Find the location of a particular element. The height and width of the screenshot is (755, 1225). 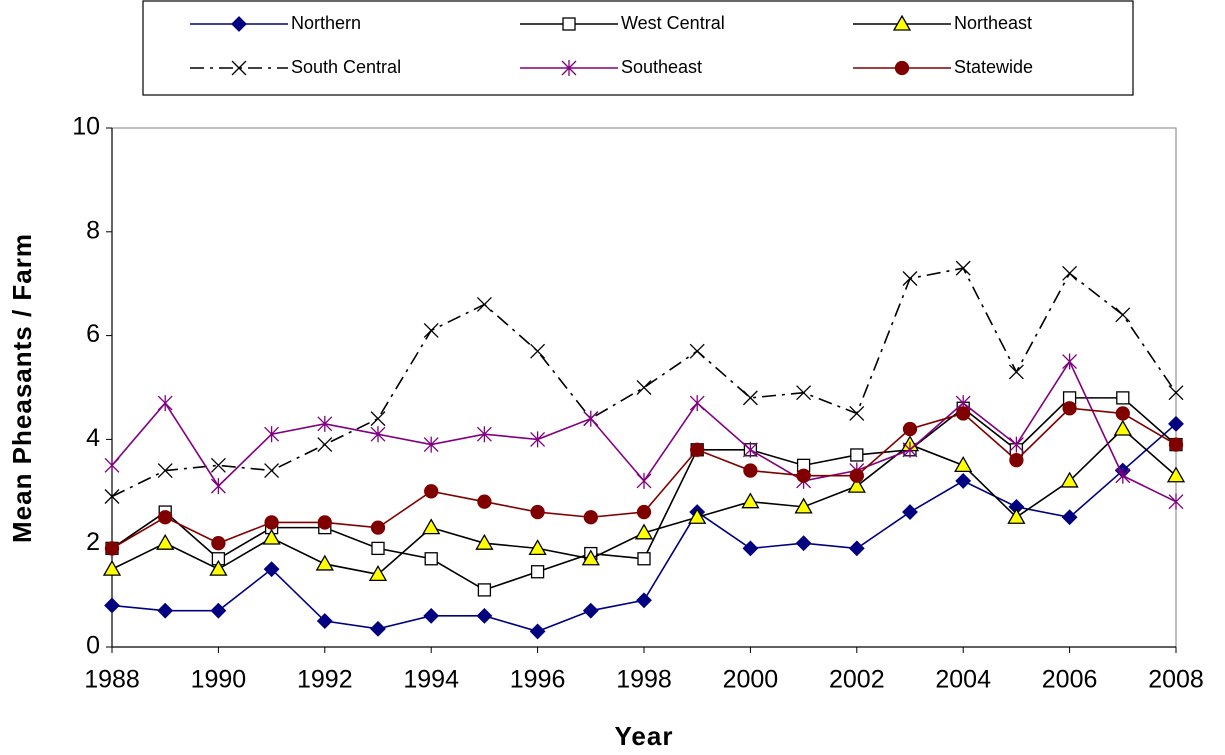

x-tick-label: 1994 is located at coordinates (431, 680).